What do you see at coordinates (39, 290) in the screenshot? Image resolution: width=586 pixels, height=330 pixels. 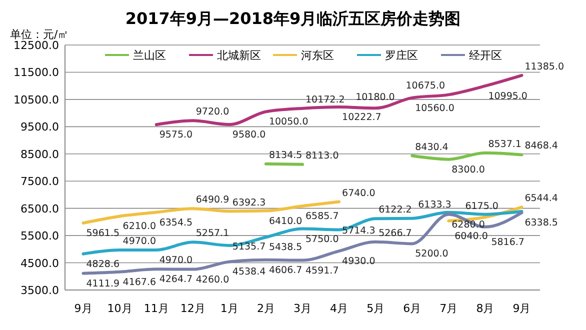 I see `y-tick-label: 3500.0` at bounding box center [39, 290].